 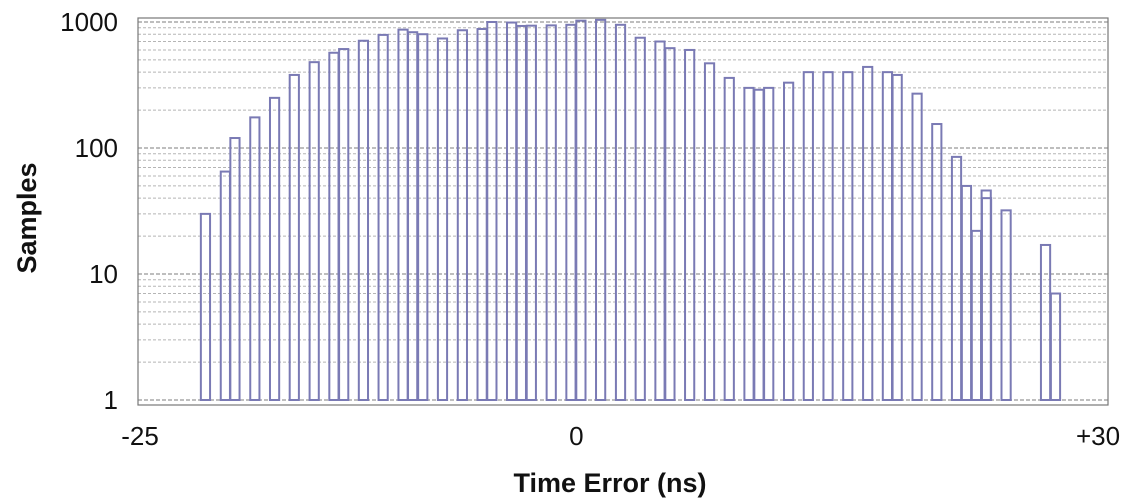 I want to click on y-tick-label: 1, so click(x=111, y=400).